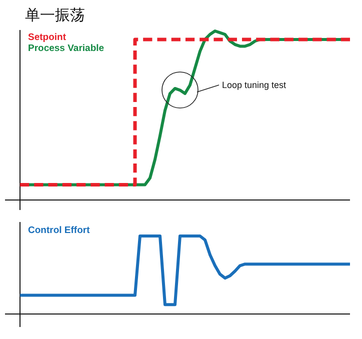 The height and width of the screenshot is (339, 362). Describe the element at coordinates (47, 37) in the screenshot. I see `text: Setpoint` at that location.